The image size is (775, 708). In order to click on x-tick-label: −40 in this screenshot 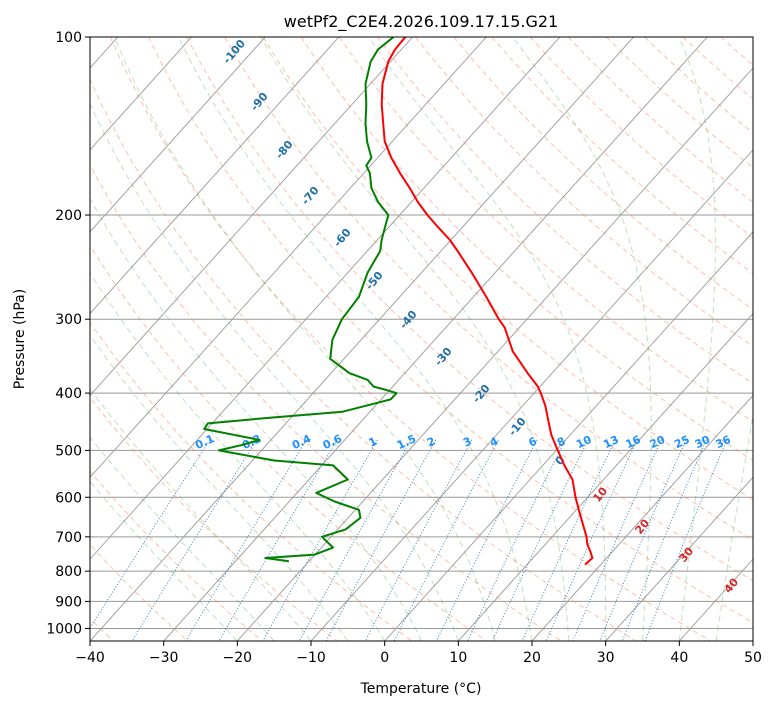, I will do `click(90, 658)`.